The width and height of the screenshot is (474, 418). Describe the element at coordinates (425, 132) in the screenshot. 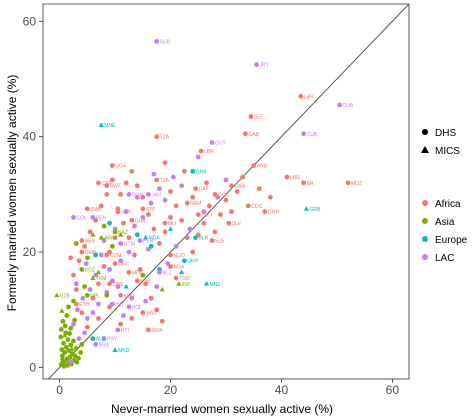

I see `legend-circle-icon` at that location.